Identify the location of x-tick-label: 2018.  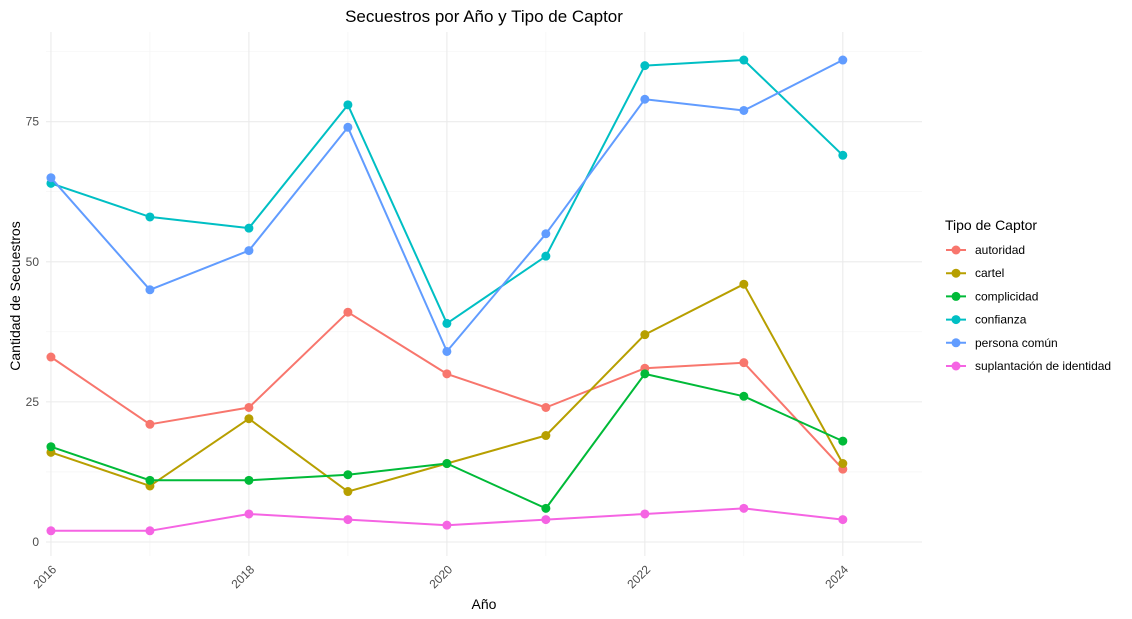
(242, 576).